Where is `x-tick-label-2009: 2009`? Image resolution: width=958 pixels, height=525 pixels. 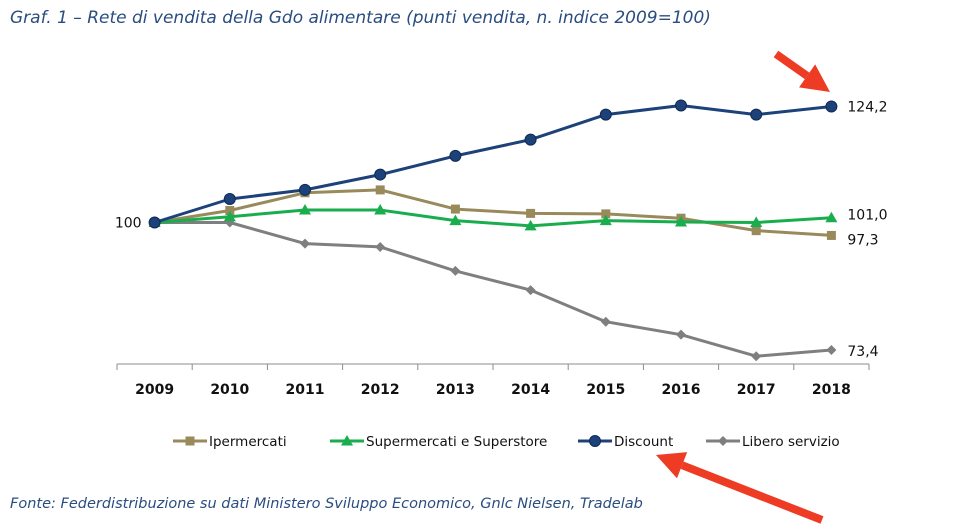
x-tick-label-2009: 2009 is located at coordinates (154, 390).